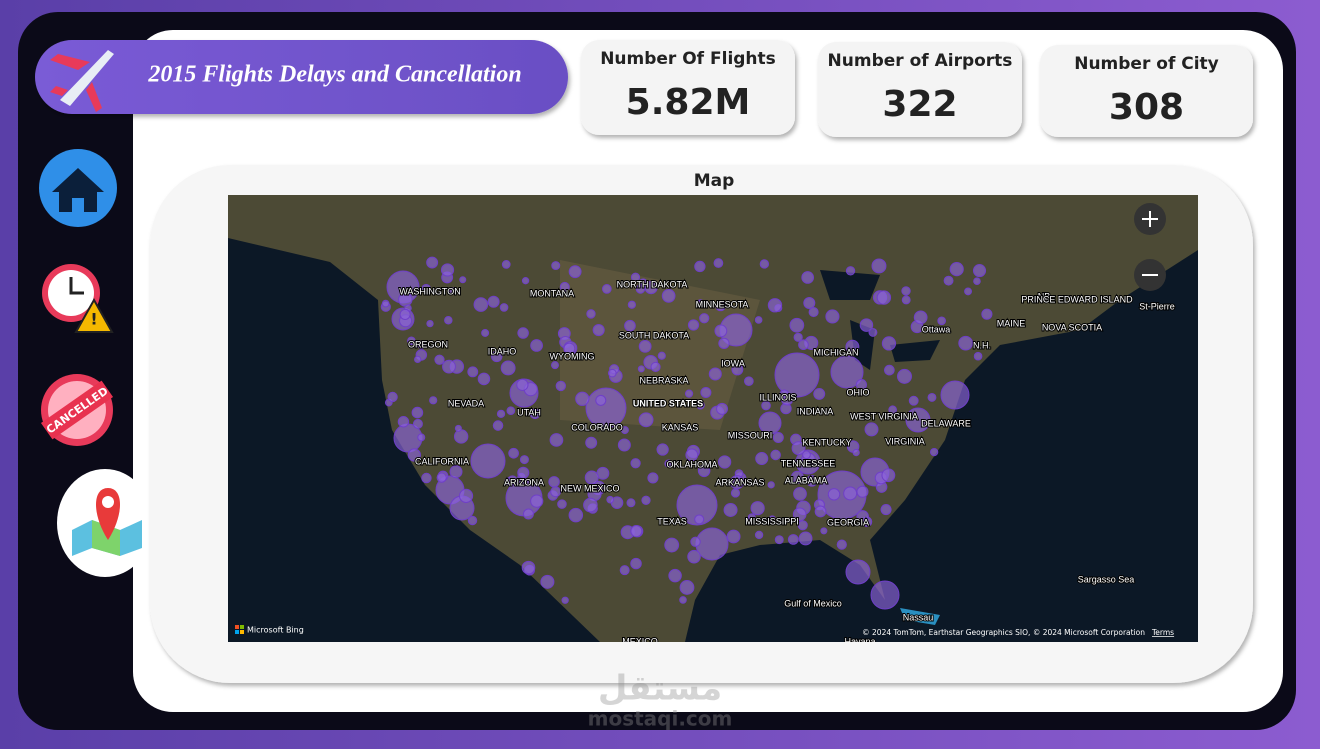  What do you see at coordinates (78, 298) in the screenshot?
I see `nav-delays: !` at bounding box center [78, 298].